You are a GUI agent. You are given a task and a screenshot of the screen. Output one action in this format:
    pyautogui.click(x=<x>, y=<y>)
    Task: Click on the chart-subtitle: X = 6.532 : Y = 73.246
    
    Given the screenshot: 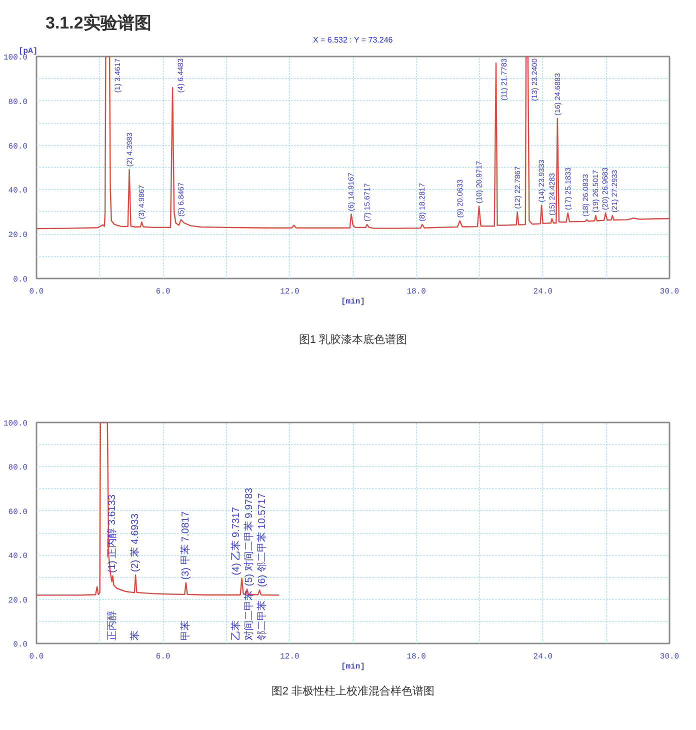 What is the action you would take?
    pyautogui.click(x=353, y=40)
    